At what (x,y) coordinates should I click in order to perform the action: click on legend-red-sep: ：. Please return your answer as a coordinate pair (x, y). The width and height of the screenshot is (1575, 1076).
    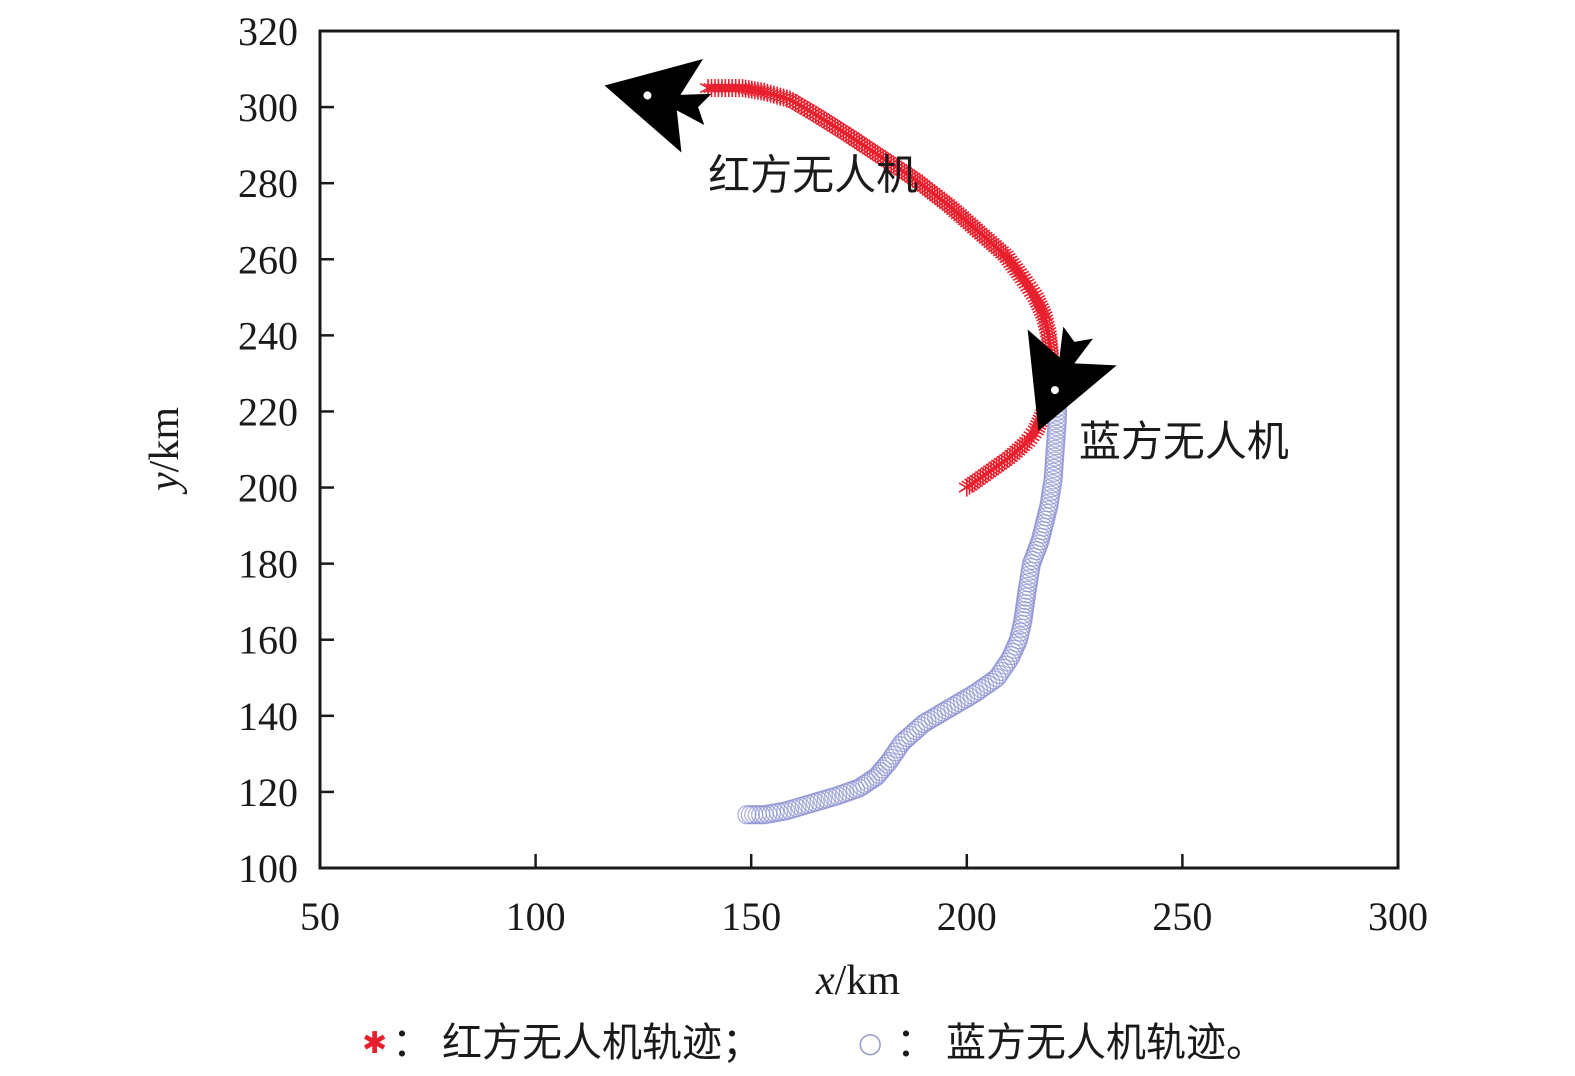
    Looking at the image, I should click on (412, 1043).